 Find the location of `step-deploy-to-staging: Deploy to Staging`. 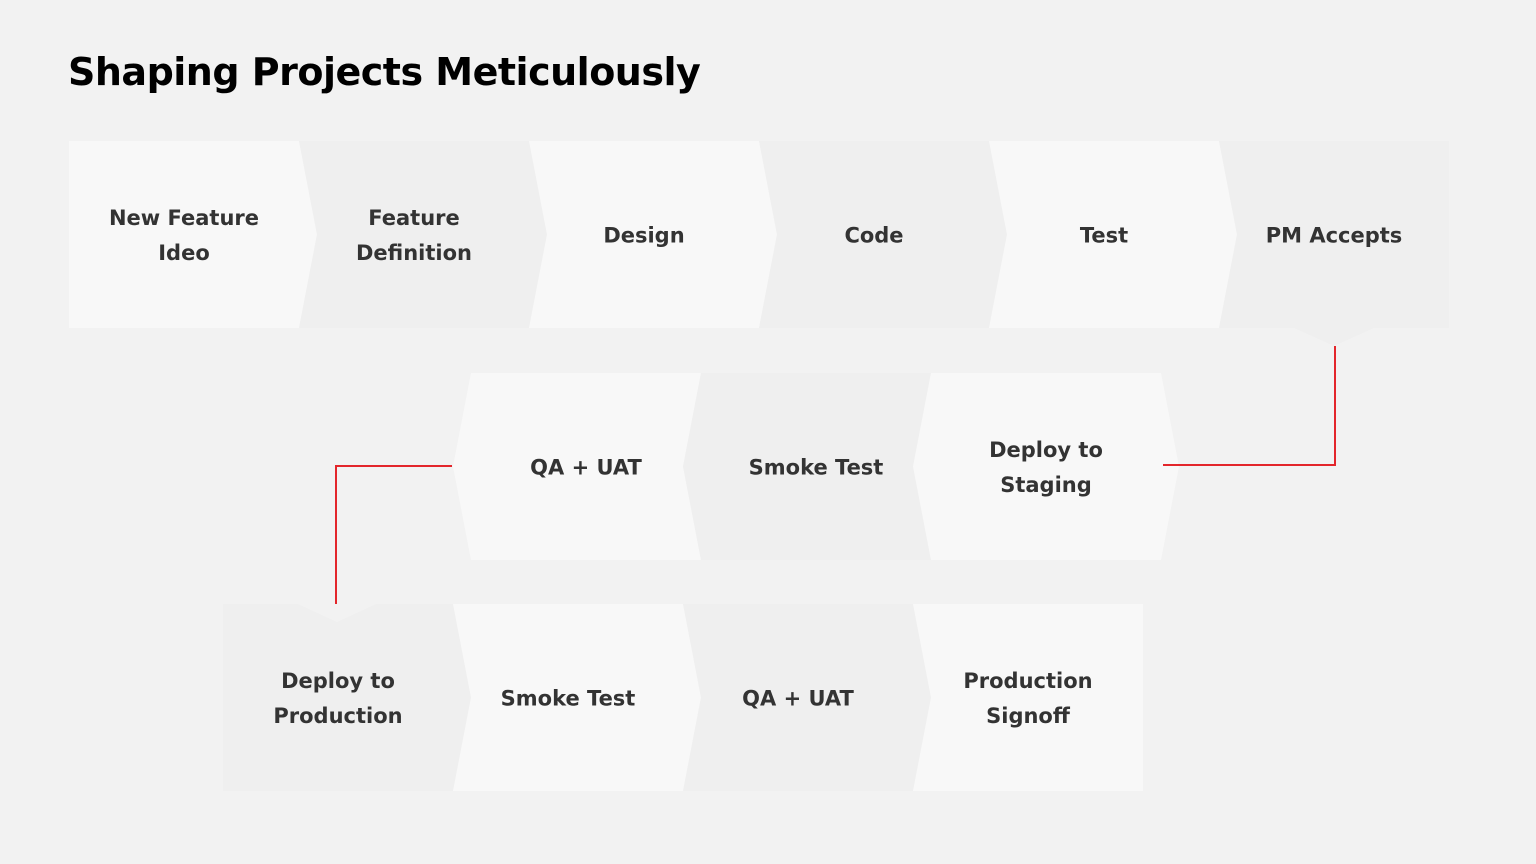

step-deploy-to-staging: Deploy to Staging is located at coordinates (1046, 466).